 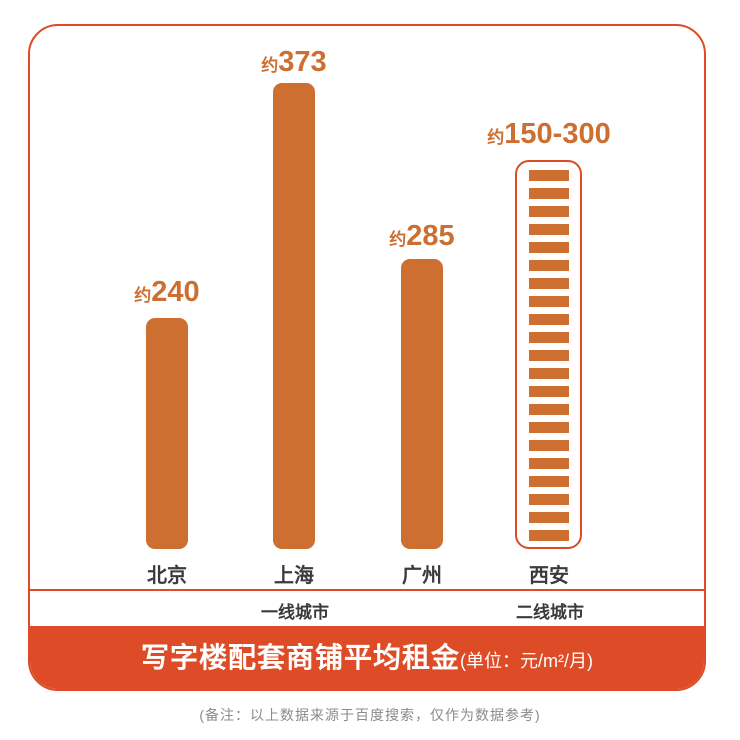 I want to click on bar-beijing, so click(x=167, y=433).